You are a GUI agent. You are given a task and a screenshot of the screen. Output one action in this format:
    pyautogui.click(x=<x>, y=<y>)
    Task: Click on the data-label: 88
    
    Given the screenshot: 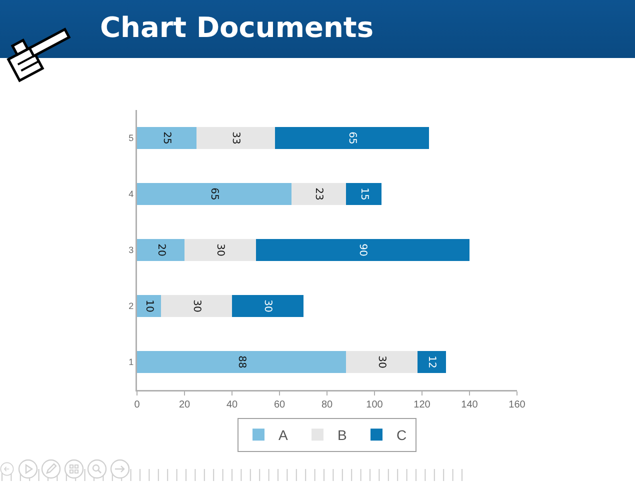 What is the action you would take?
    pyautogui.click(x=241, y=362)
    